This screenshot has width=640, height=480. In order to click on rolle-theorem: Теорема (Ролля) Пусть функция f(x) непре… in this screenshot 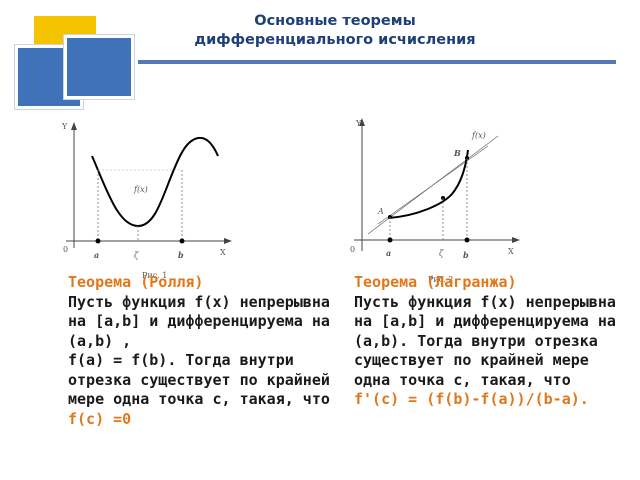, I will do `click(199, 351)`.